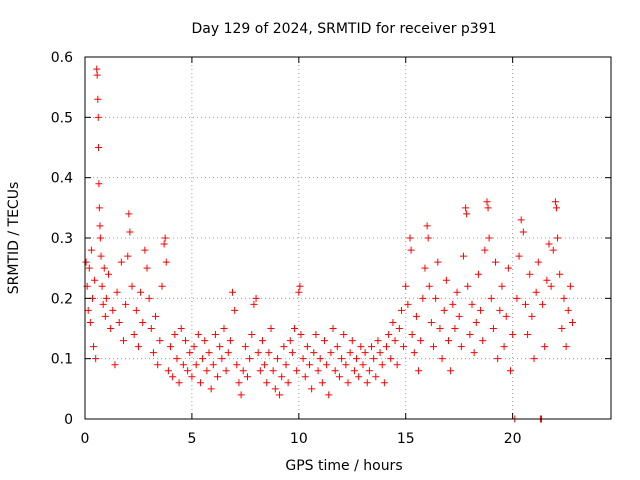  Describe the element at coordinates (85, 439) in the screenshot. I see `x-tick-label: 0` at that location.